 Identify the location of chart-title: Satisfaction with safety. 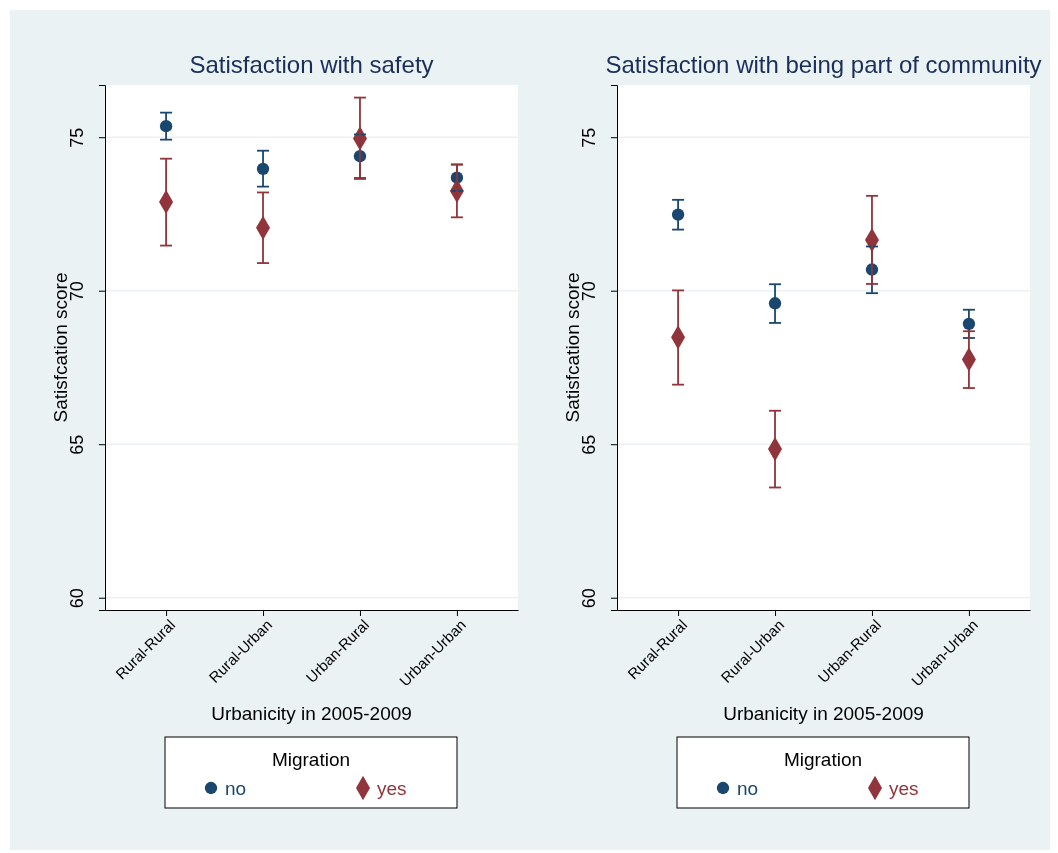
(311, 64).